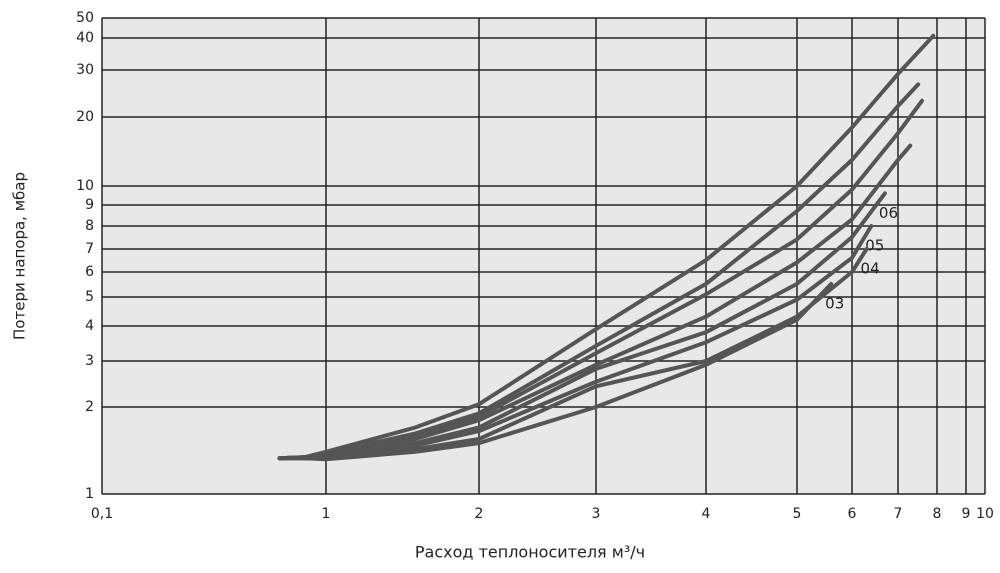 The height and width of the screenshot is (573, 1000). What do you see at coordinates (530, 552) in the screenshot?
I see `x-axis-title: Расход теплоносителя м³/ч` at bounding box center [530, 552].